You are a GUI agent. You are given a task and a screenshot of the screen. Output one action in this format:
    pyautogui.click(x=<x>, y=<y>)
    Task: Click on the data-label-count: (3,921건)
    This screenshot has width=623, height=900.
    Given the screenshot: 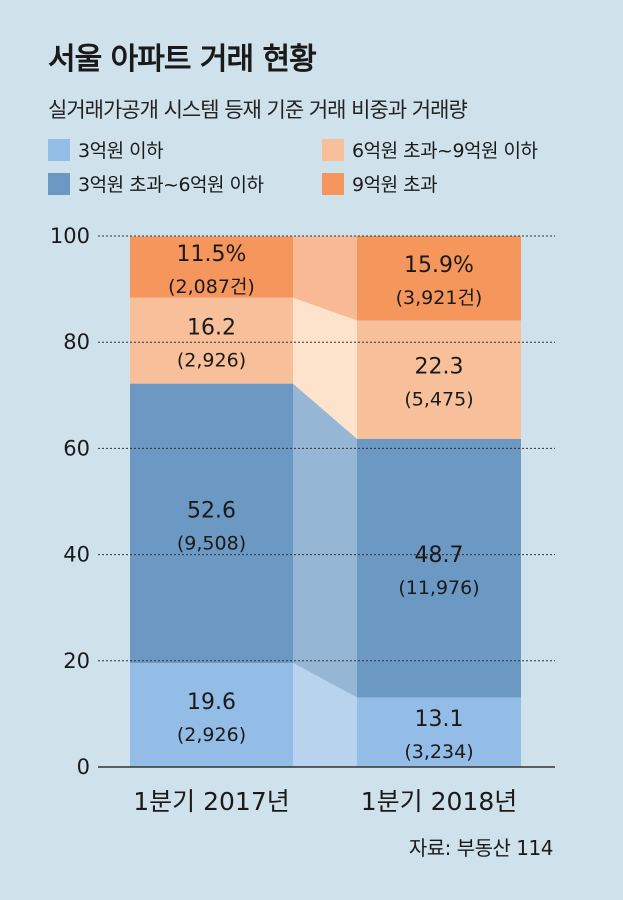 What is the action you would take?
    pyautogui.click(x=439, y=298)
    